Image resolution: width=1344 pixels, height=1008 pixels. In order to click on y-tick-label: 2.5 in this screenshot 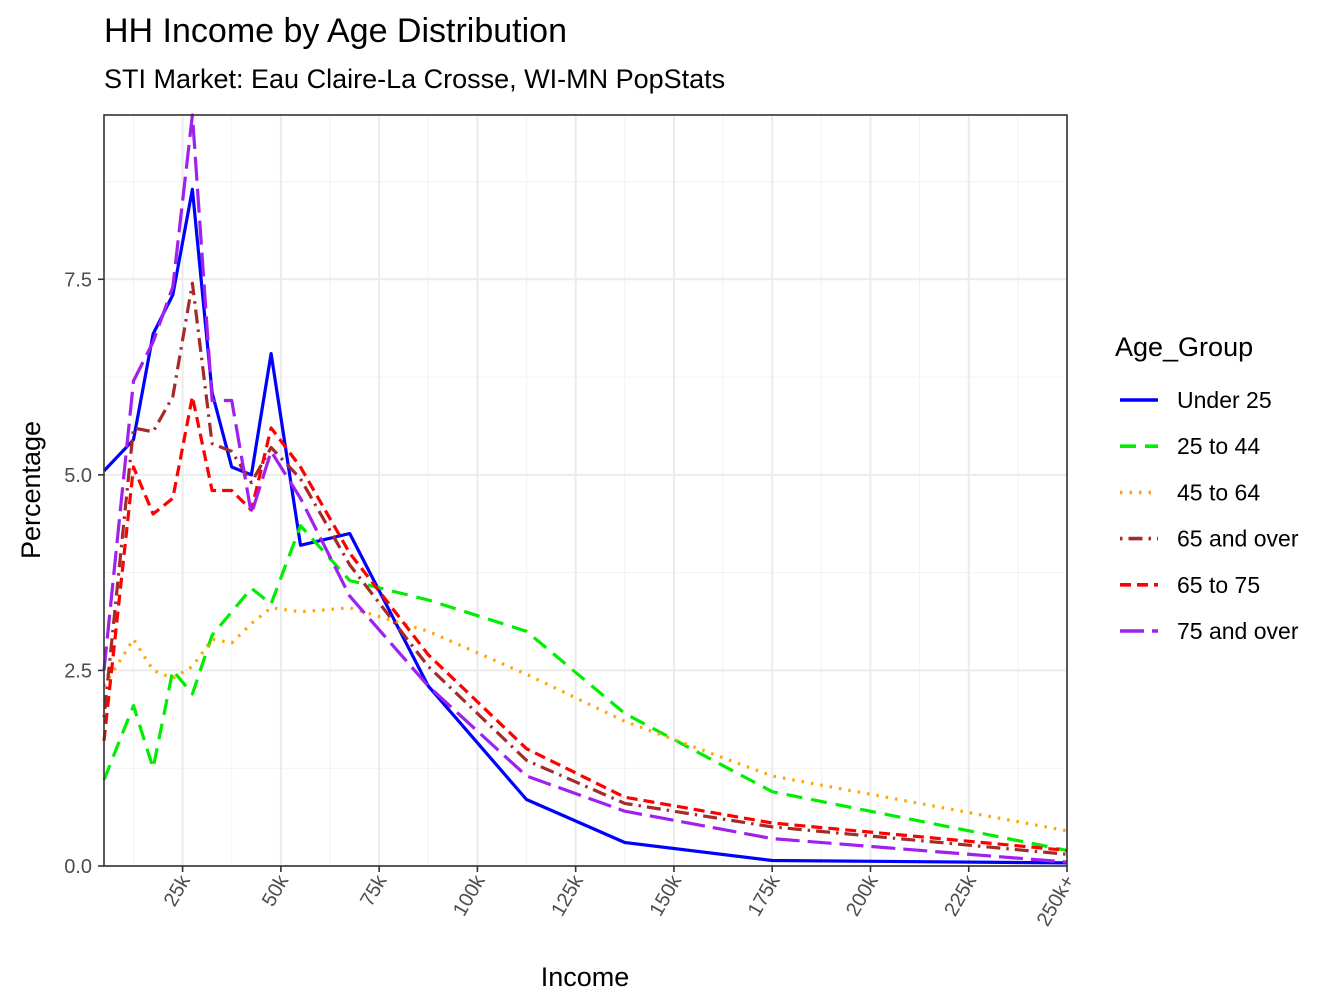, I will do `click(78, 671)`.